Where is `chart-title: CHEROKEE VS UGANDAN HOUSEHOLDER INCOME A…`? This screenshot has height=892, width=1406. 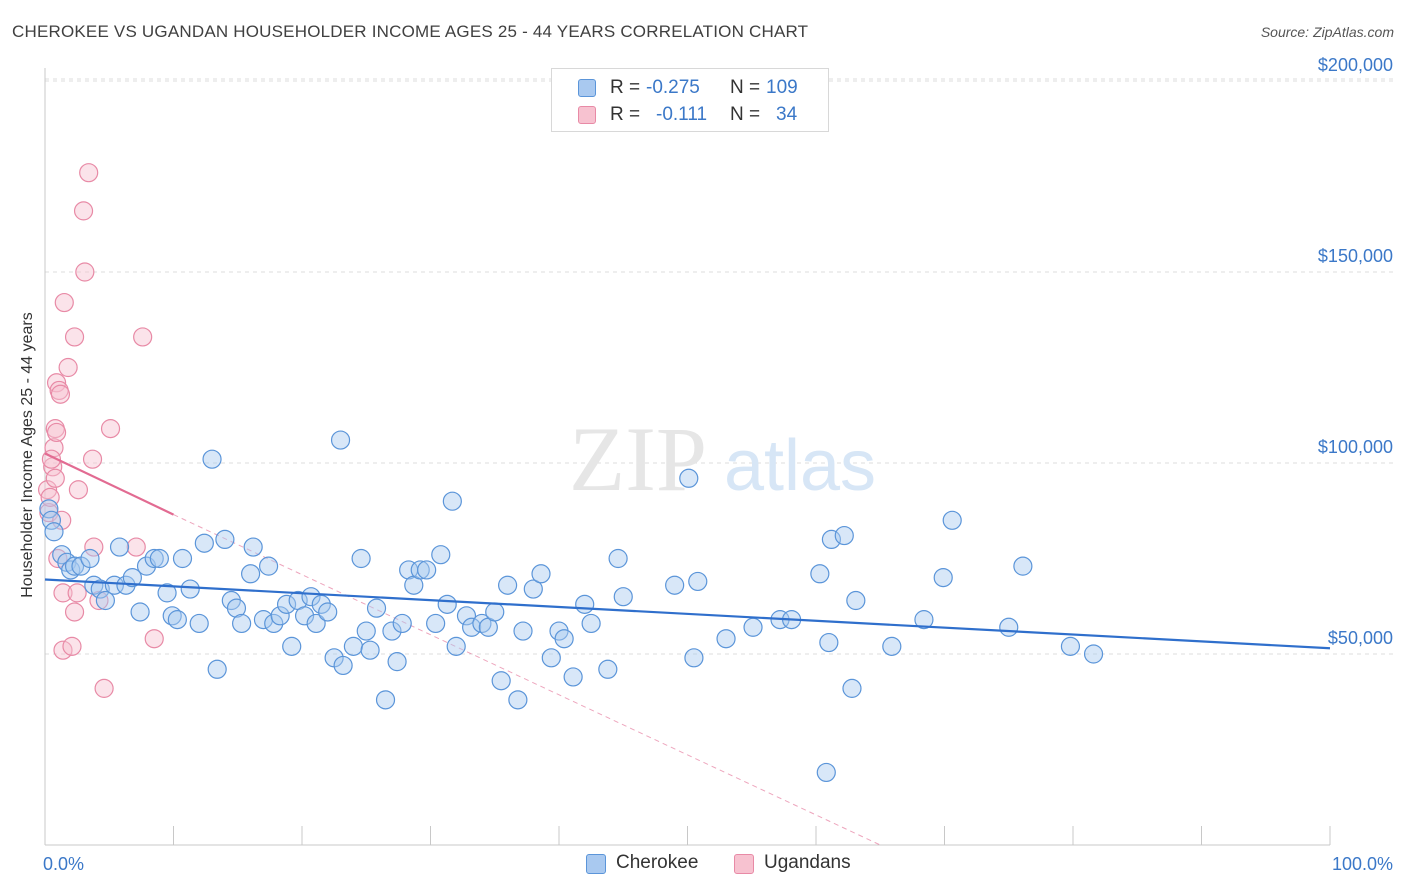 chart-title: CHEROKEE VS UGANDAN HOUSEHOLDER INCOME A… is located at coordinates (410, 31).